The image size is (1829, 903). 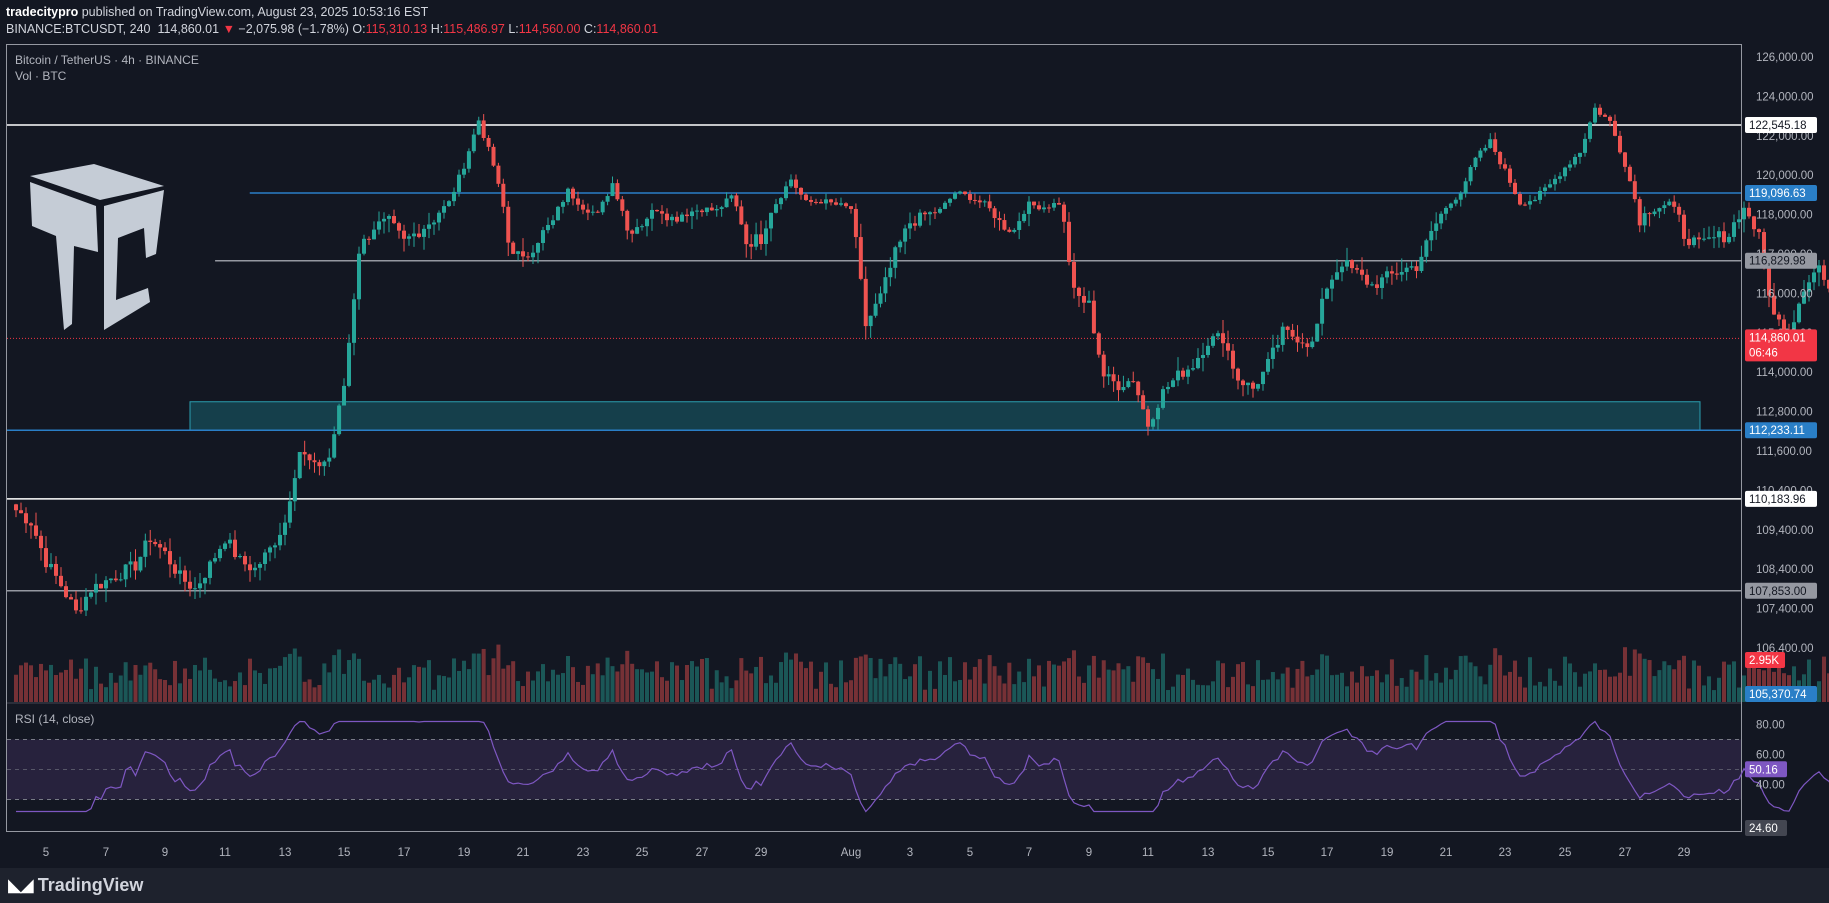 What do you see at coordinates (1784, 413) in the screenshot?
I see `price-tick-label: 112,800.00` at bounding box center [1784, 413].